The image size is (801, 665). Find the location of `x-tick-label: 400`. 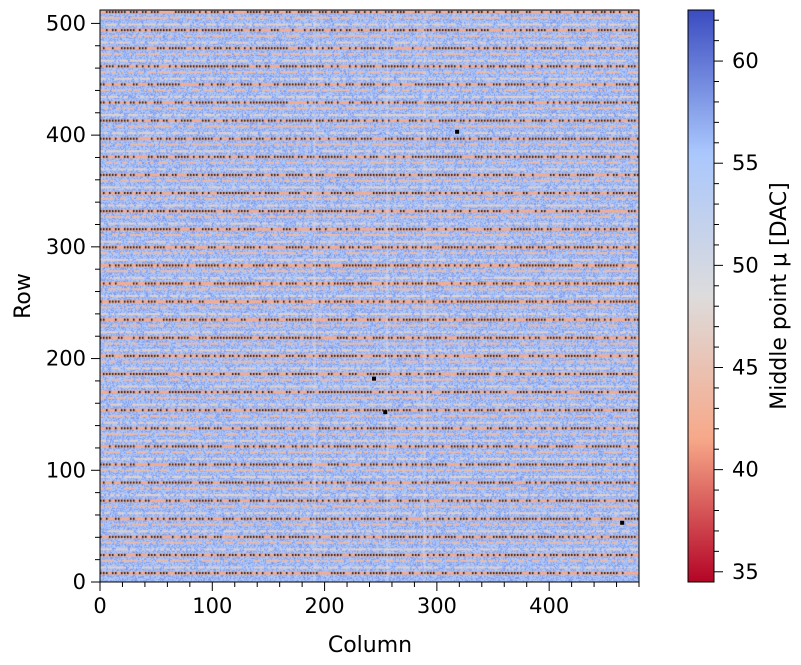

x-tick-label: 400 is located at coordinates (549, 606).